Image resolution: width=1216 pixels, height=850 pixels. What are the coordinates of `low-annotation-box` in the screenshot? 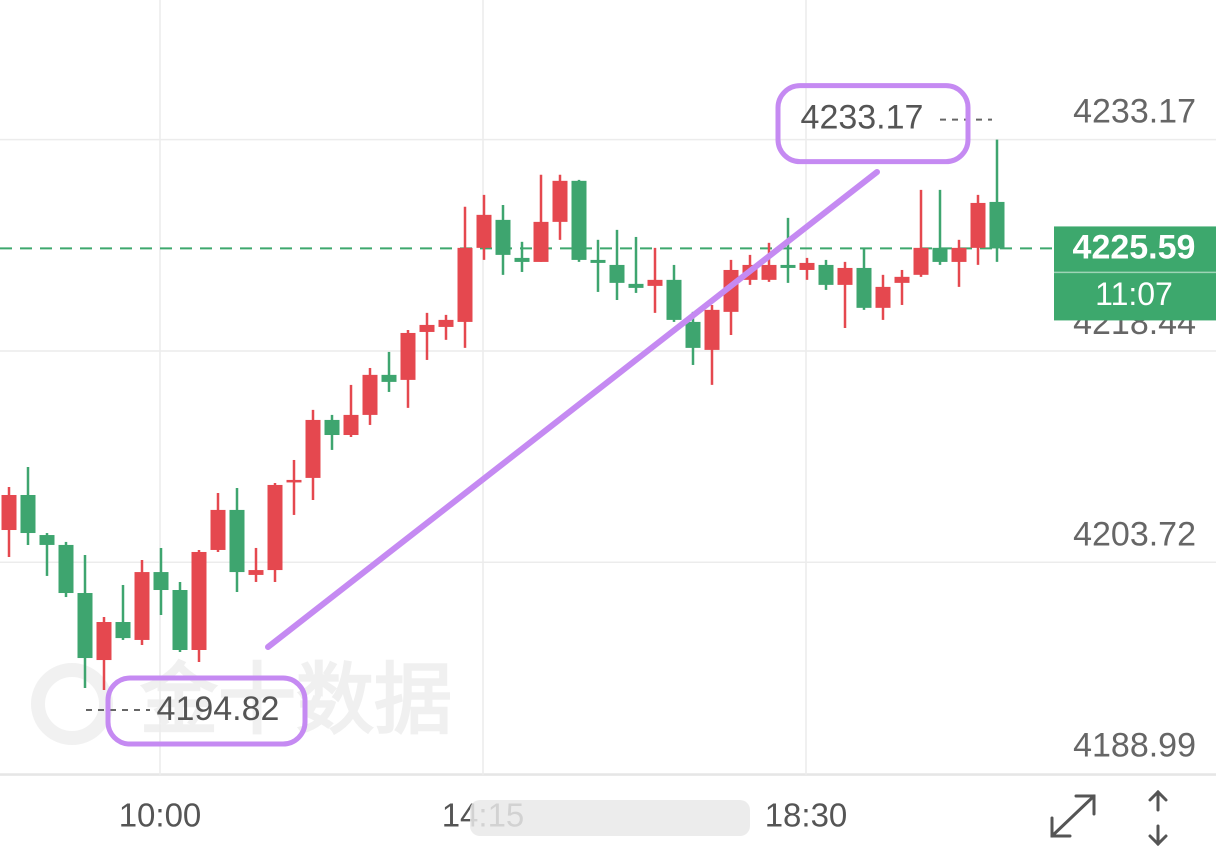 It's located at (206, 711).